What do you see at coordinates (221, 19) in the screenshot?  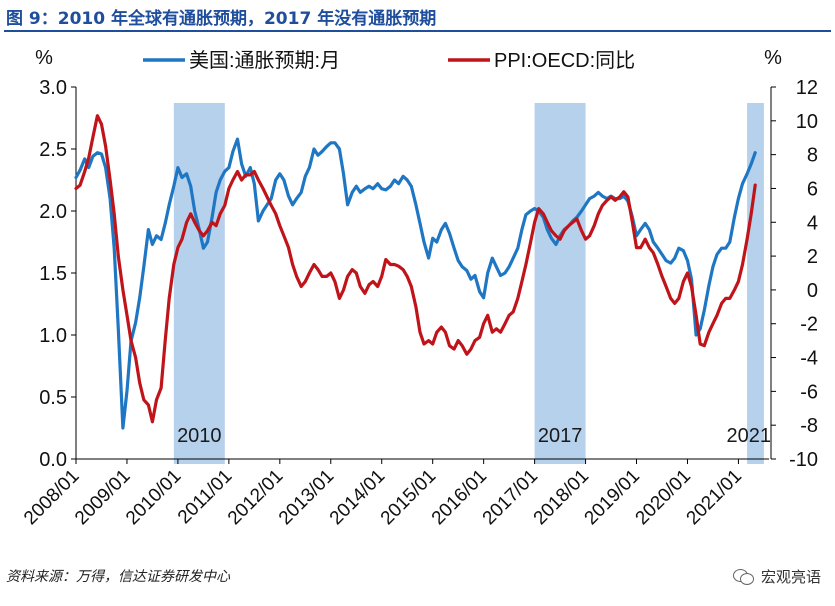 I see `figure-title: 图 9：2010 年全球有通胀预期，2017 年没有通胀预期` at bounding box center [221, 19].